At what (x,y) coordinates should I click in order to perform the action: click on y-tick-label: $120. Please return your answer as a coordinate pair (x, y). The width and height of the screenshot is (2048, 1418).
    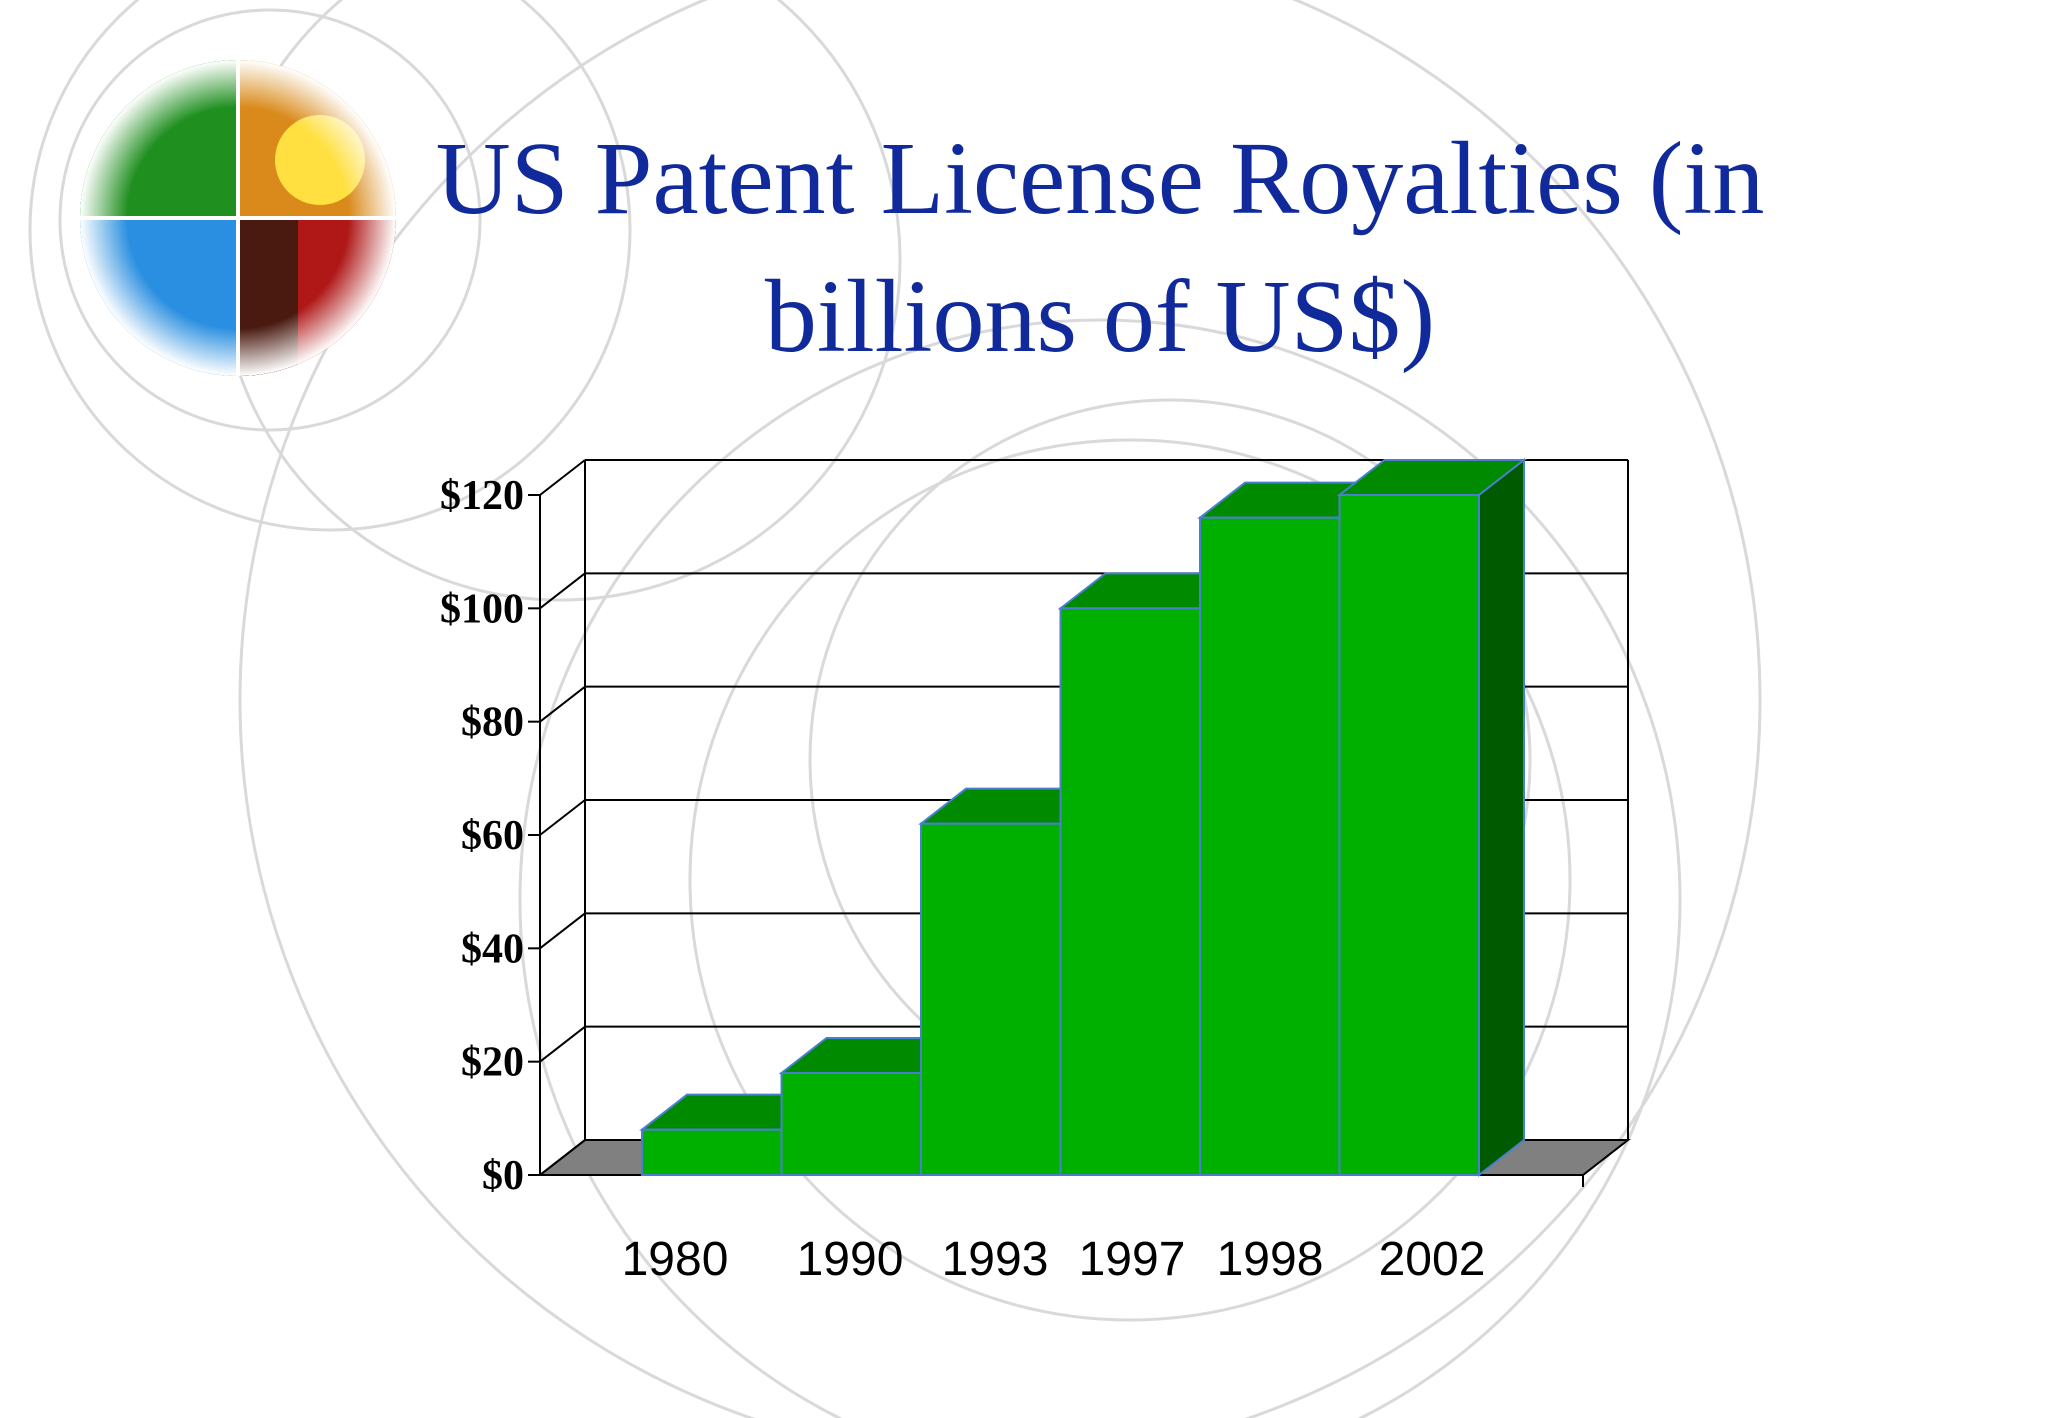
    Looking at the image, I should click on (482, 496).